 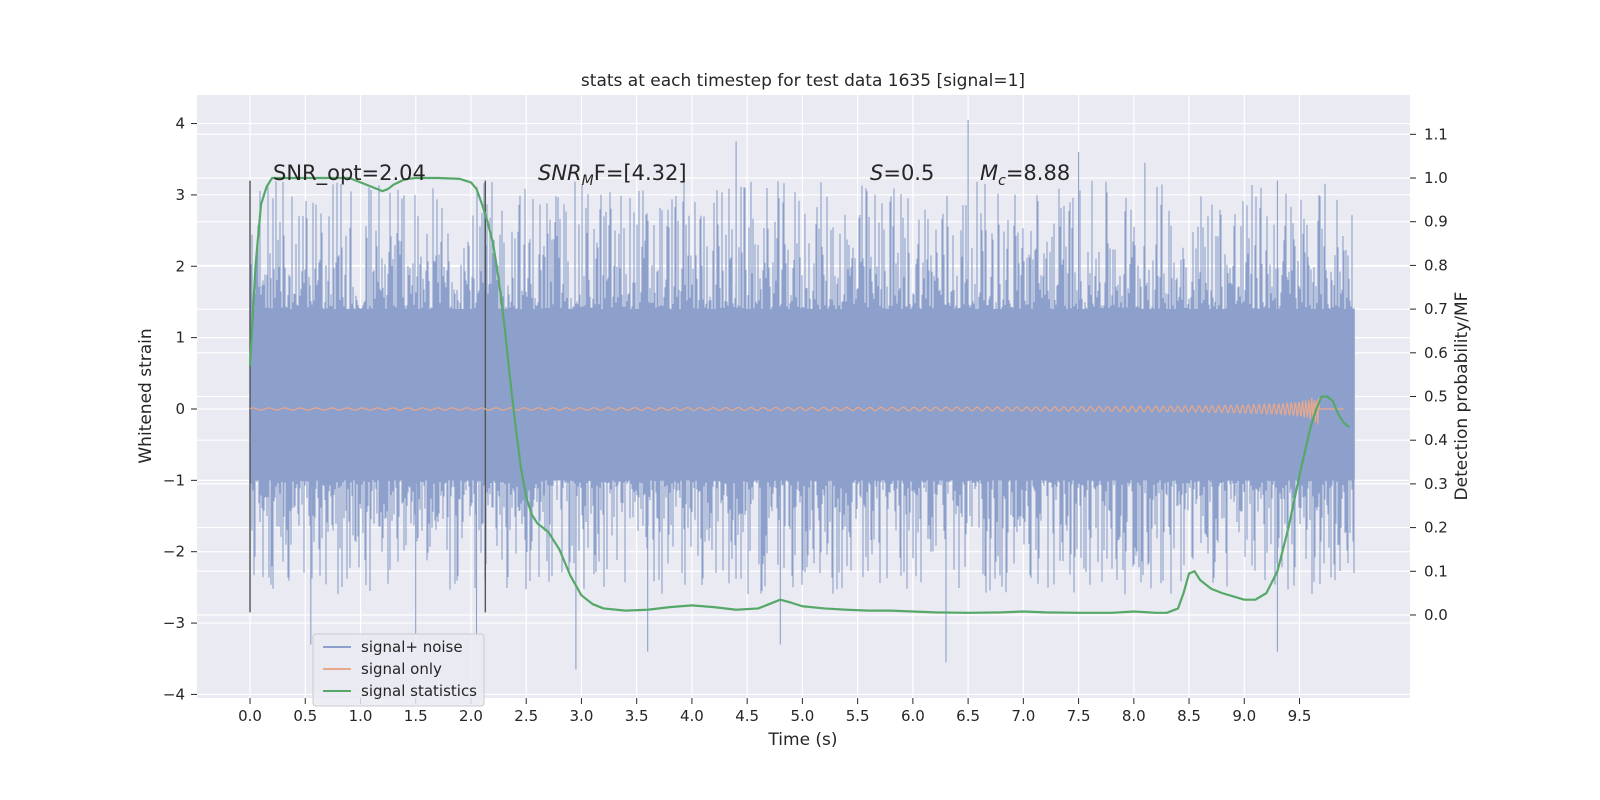 What do you see at coordinates (180, 266) in the screenshot?
I see `y-left-tick-label: 2` at bounding box center [180, 266].